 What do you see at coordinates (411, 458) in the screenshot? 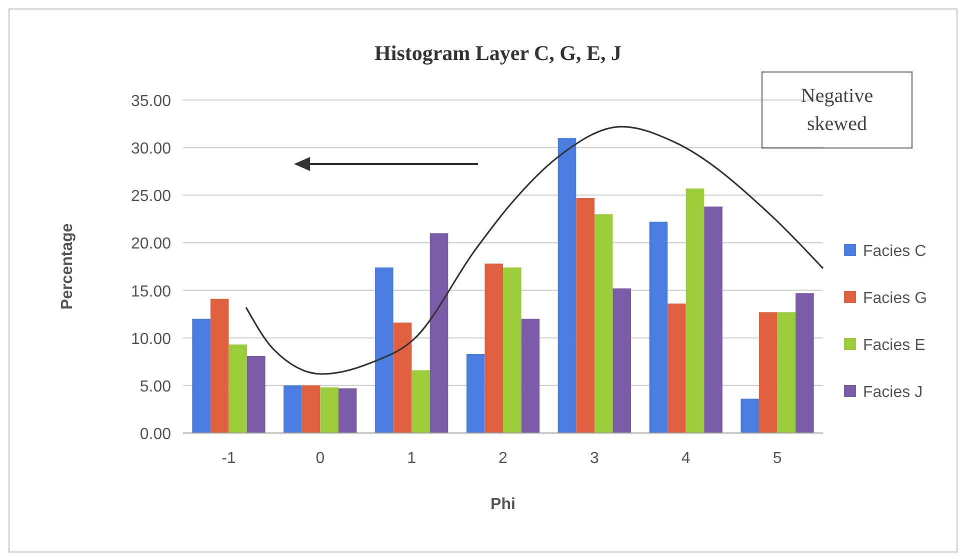
I see `x-tick-label: 1` at bounding box center [411, 458].